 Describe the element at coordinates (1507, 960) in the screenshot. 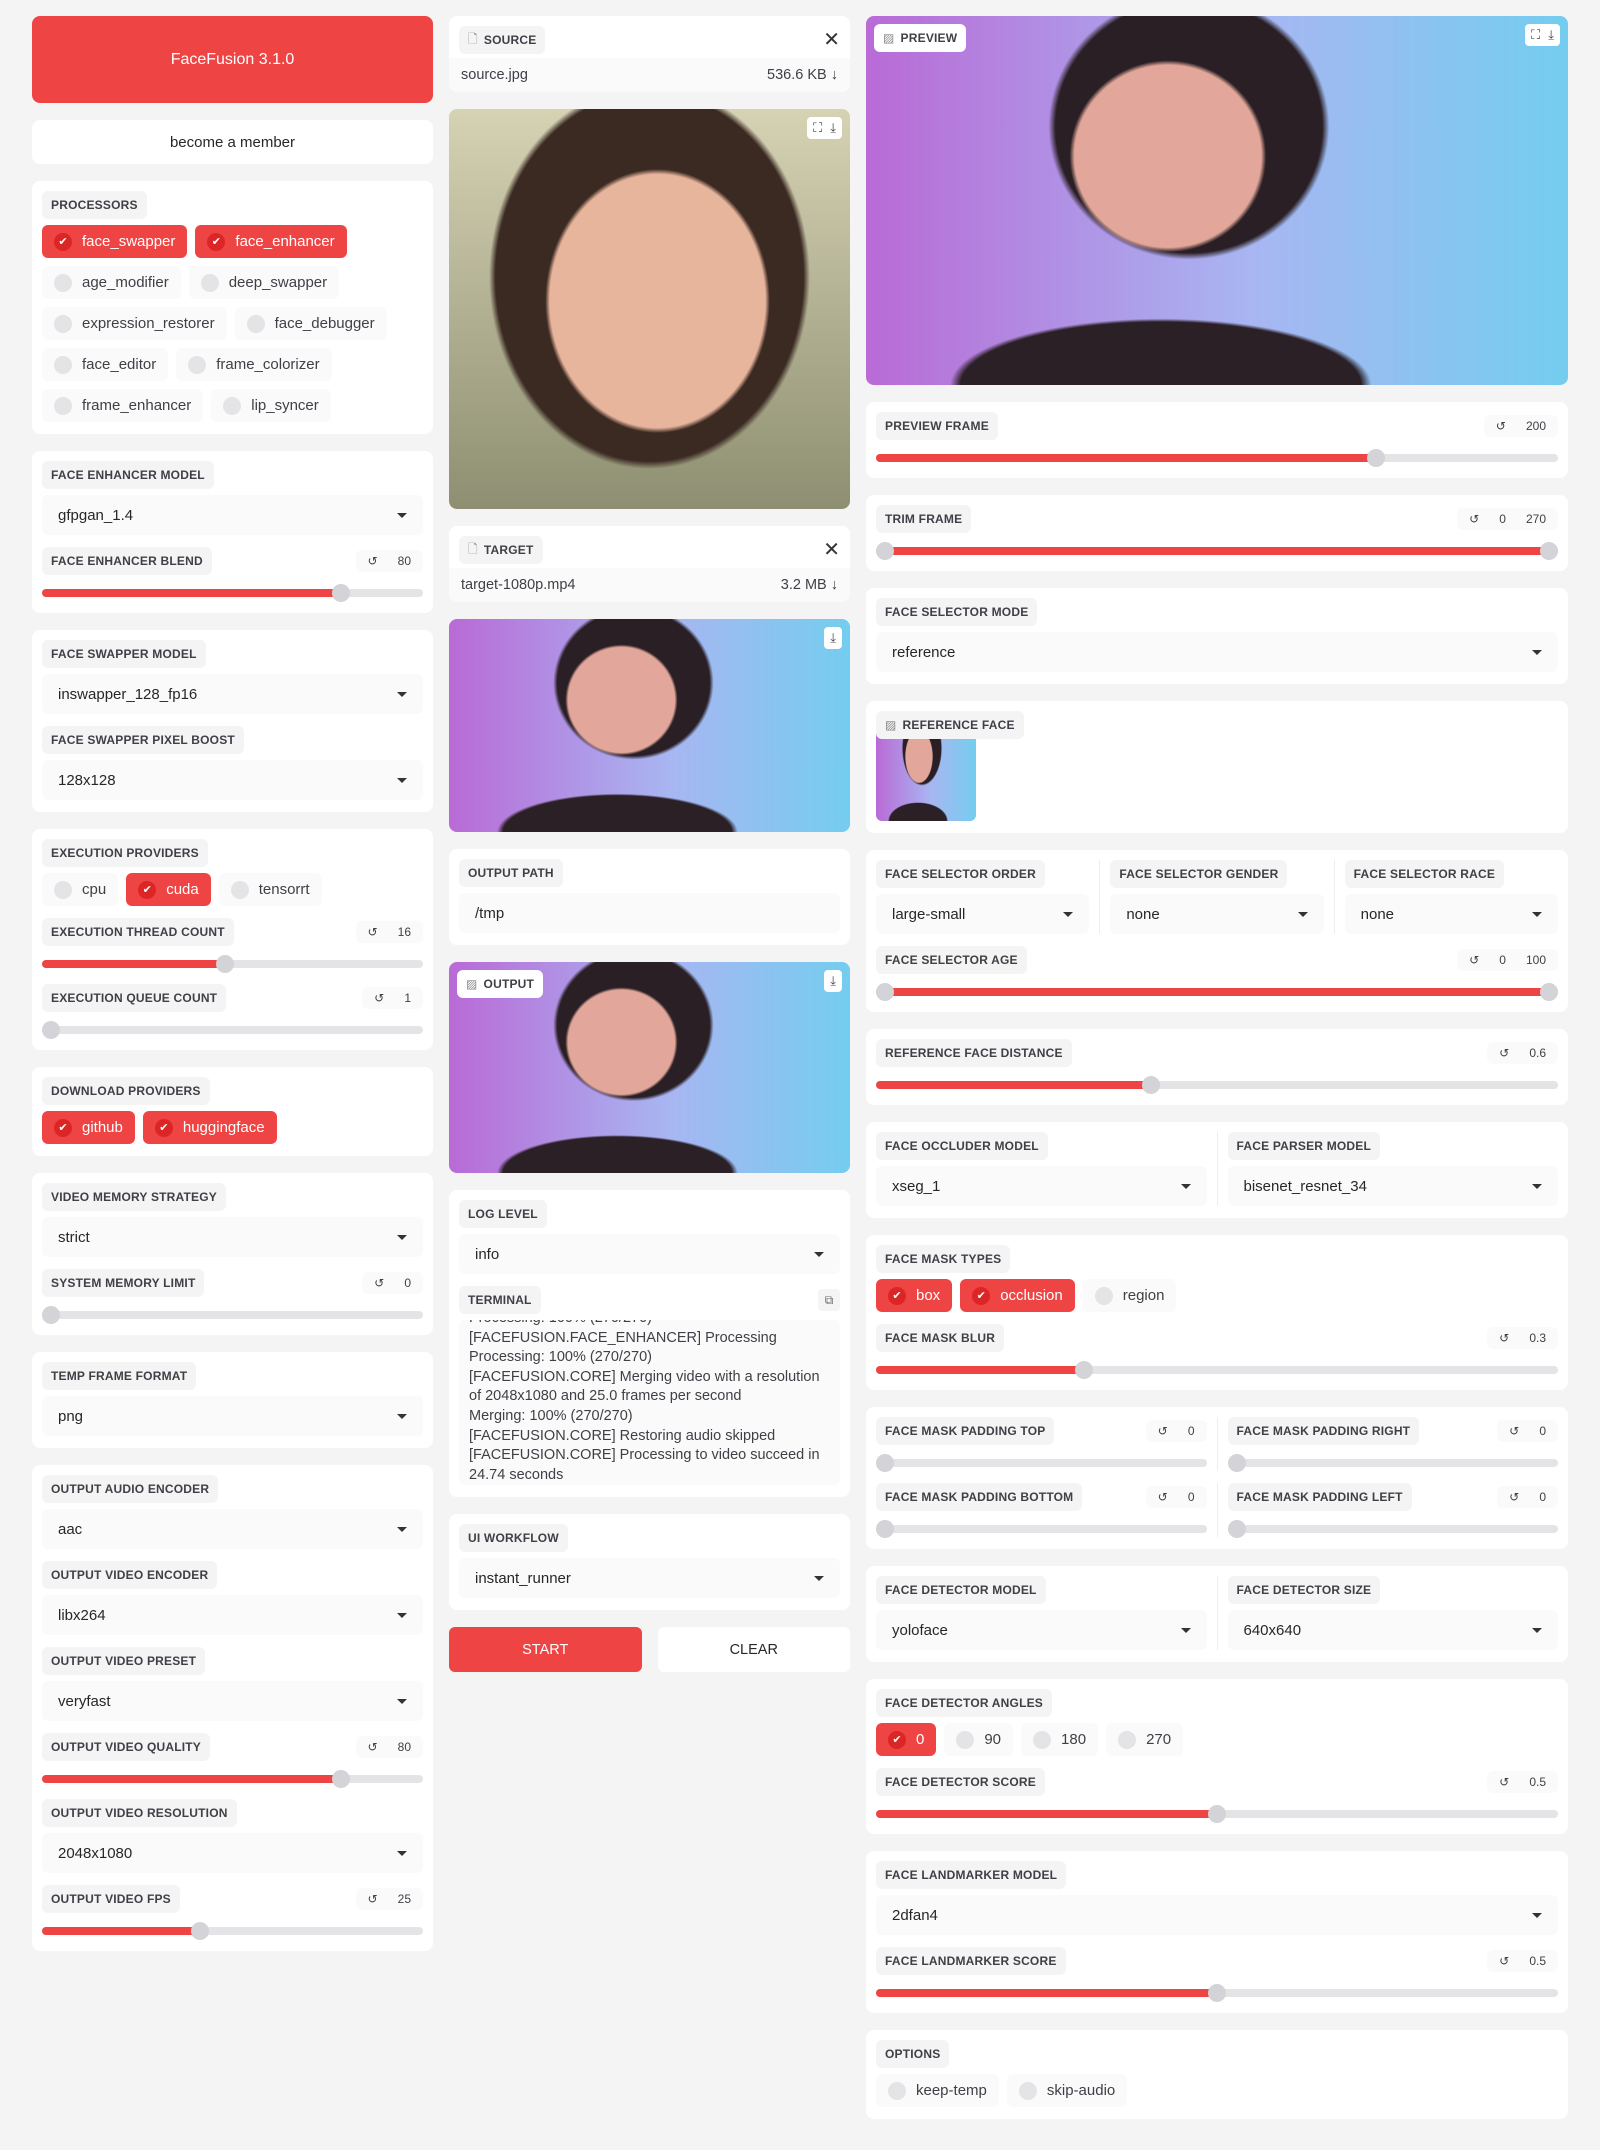

I see `face-selector-age-value: ↺ 0 100` at that location.